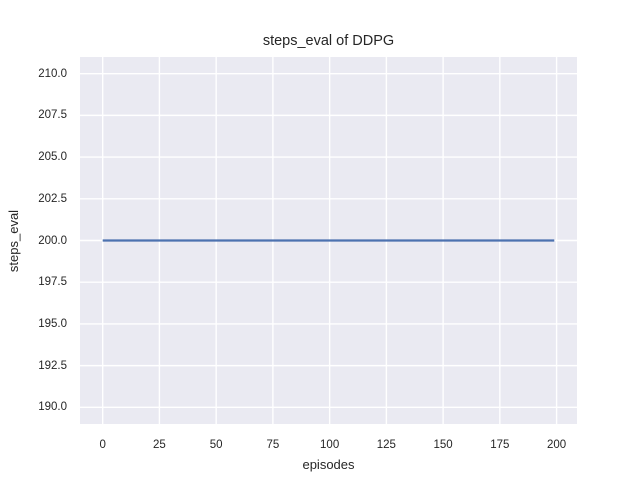 The height and width of the screenshot is (480, 640). Describe the element at coordinates (52, 407) in the screenshot. I see `y-tick-label: 190.0` at that location.